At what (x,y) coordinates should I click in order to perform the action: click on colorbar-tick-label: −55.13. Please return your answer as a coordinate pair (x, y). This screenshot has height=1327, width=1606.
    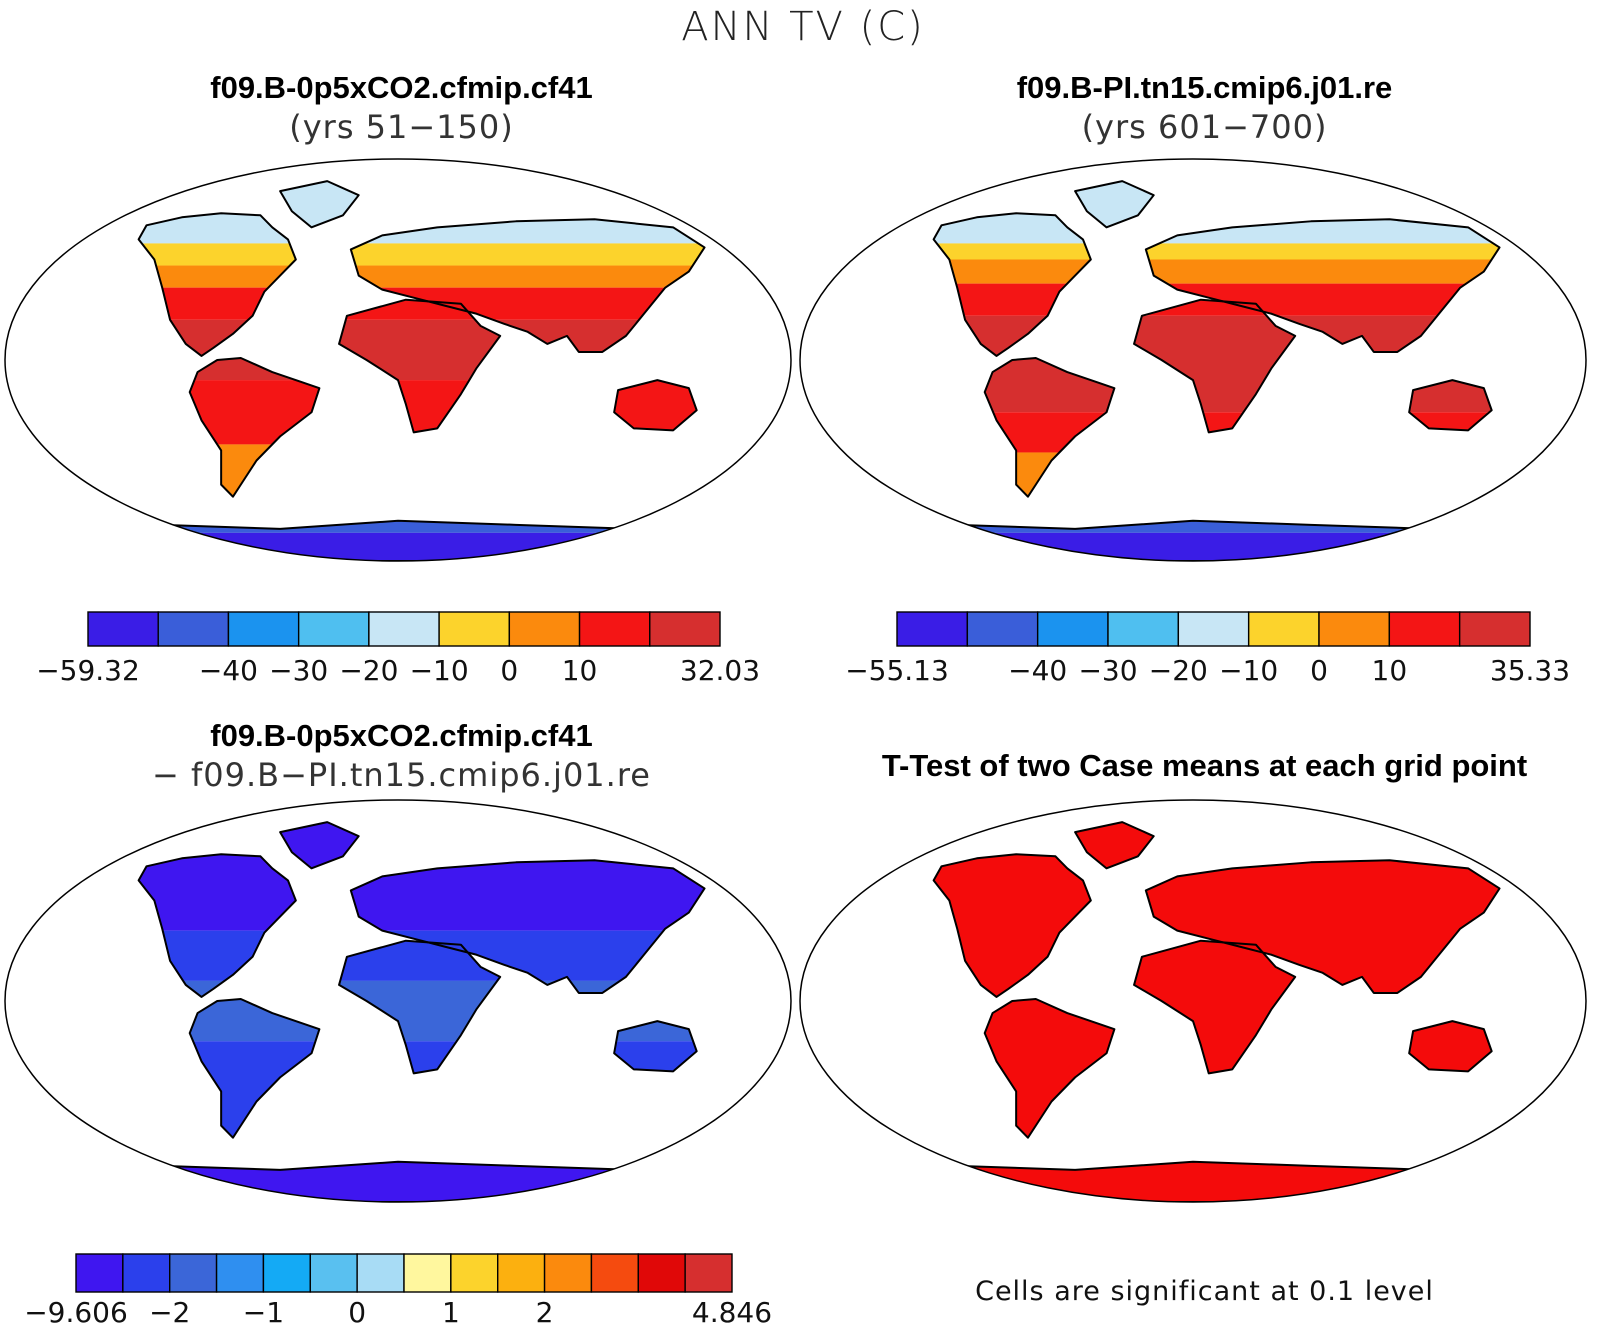
    Looking at the image, I should click on (897, 670).